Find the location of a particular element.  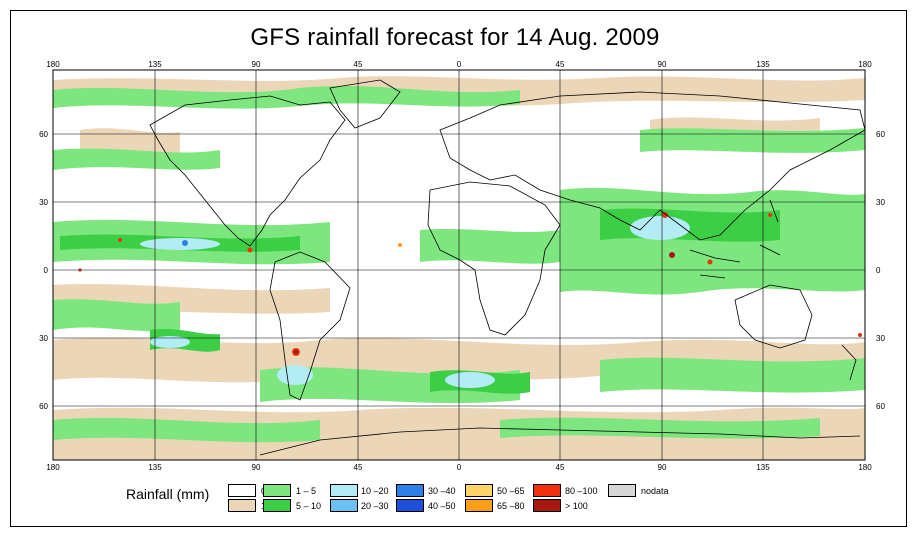

legend-label: 10 –20 is located at coordinates (375, 491).